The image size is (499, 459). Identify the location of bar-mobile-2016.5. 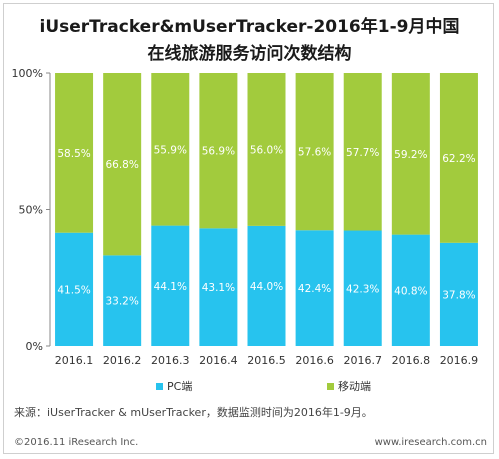
(266, 149).